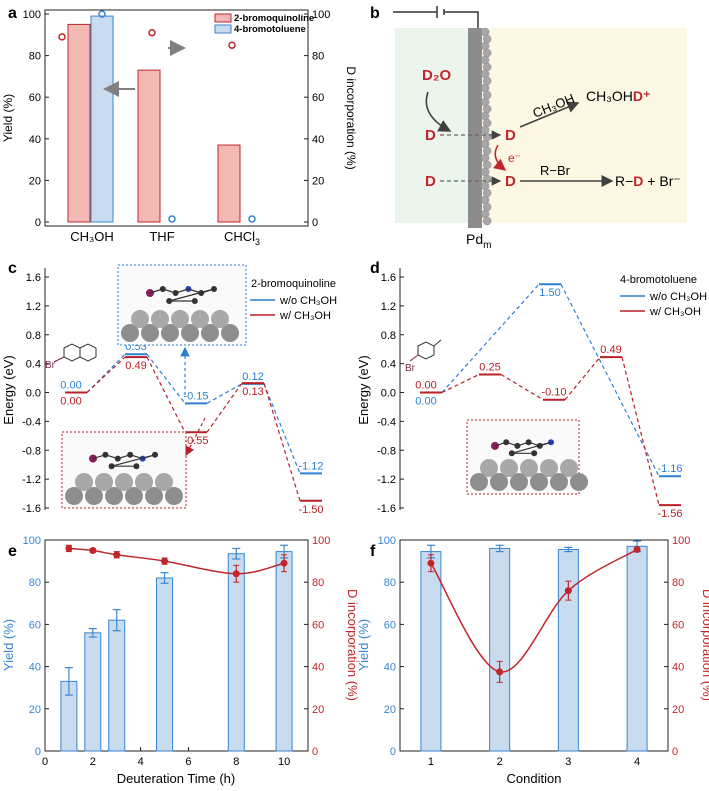 The width and height of the screenshot is (709, 791). Describe the element at coordinates (274, 18) in the screenshot. I see `chart-a-legend-label-1: 2-bromoquinoline` at that location.